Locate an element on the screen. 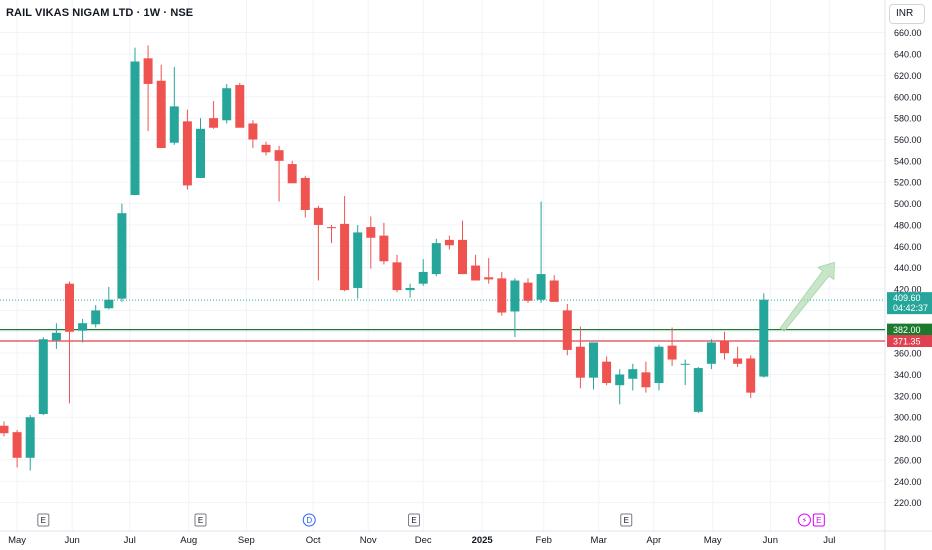 The height and width of the screenshot is (550, 932). y-tick-label: 460.00 is located at coordinates (908, 247).